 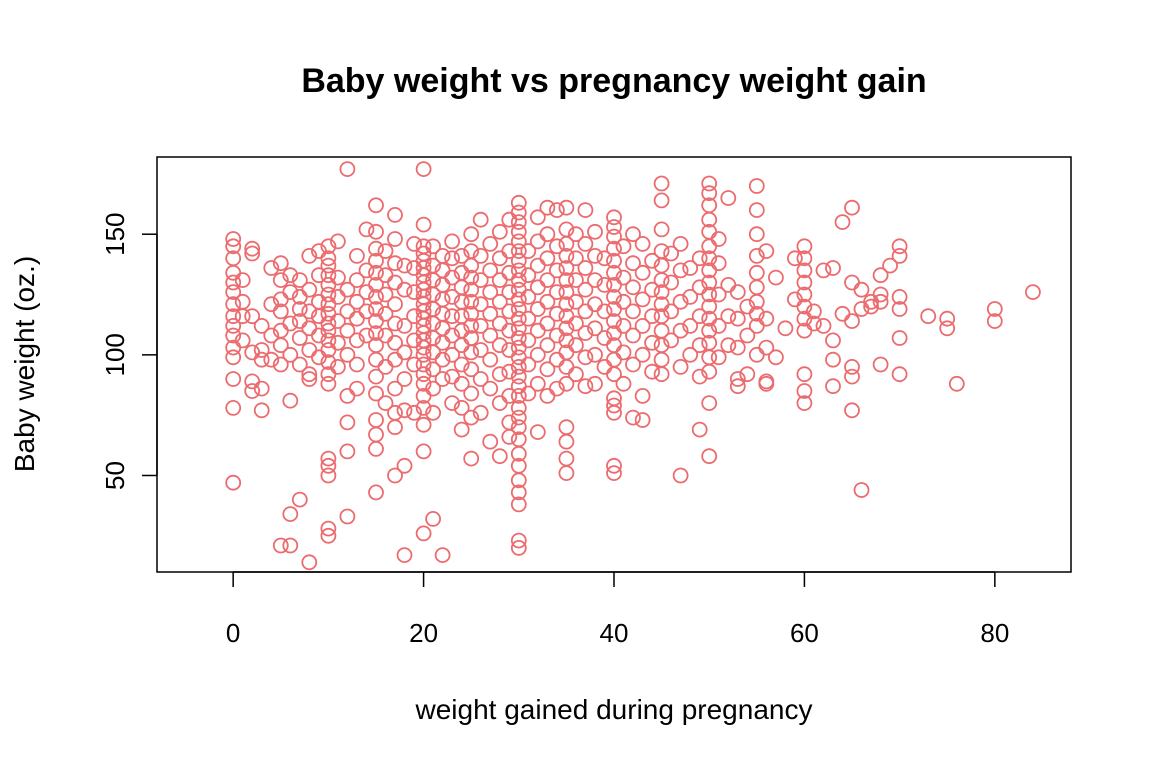 I want to click on y-axis: 50 100 150, so click(x=129, y=351).